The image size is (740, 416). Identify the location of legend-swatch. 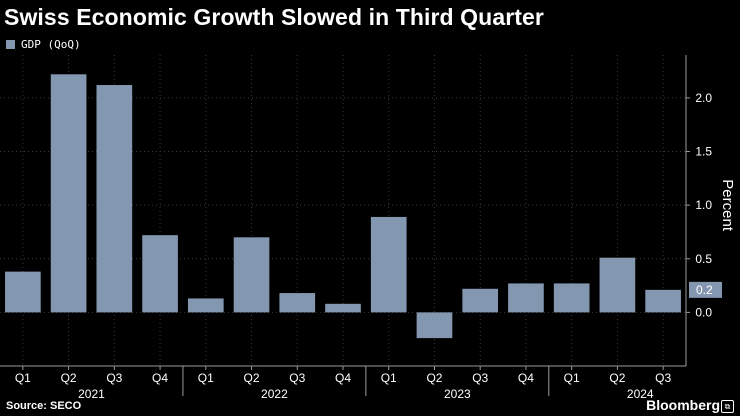
(10, 44).